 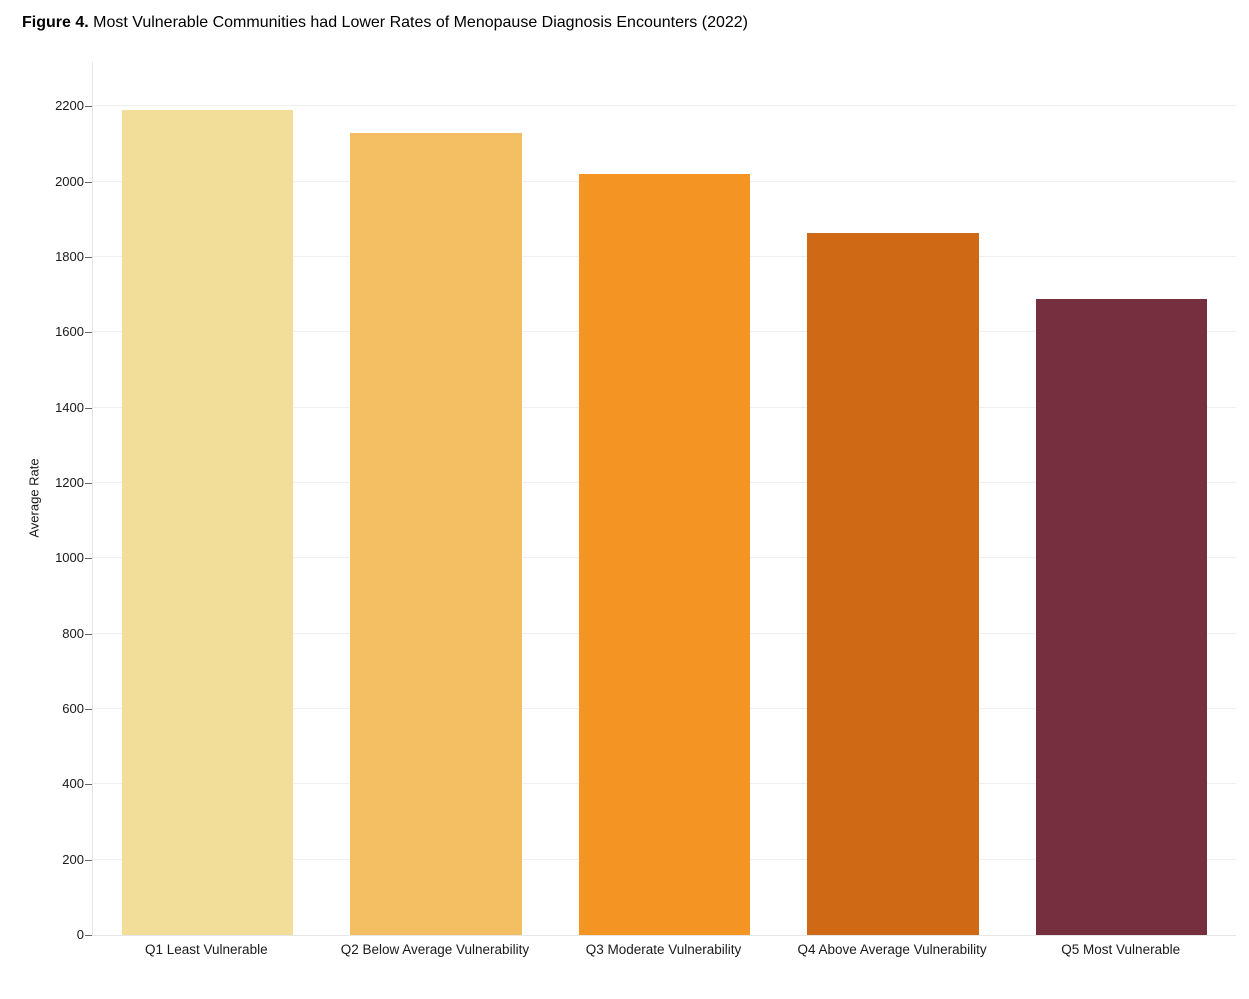 I want to click on y-tick-label: 600, so click(x=73, y=709).